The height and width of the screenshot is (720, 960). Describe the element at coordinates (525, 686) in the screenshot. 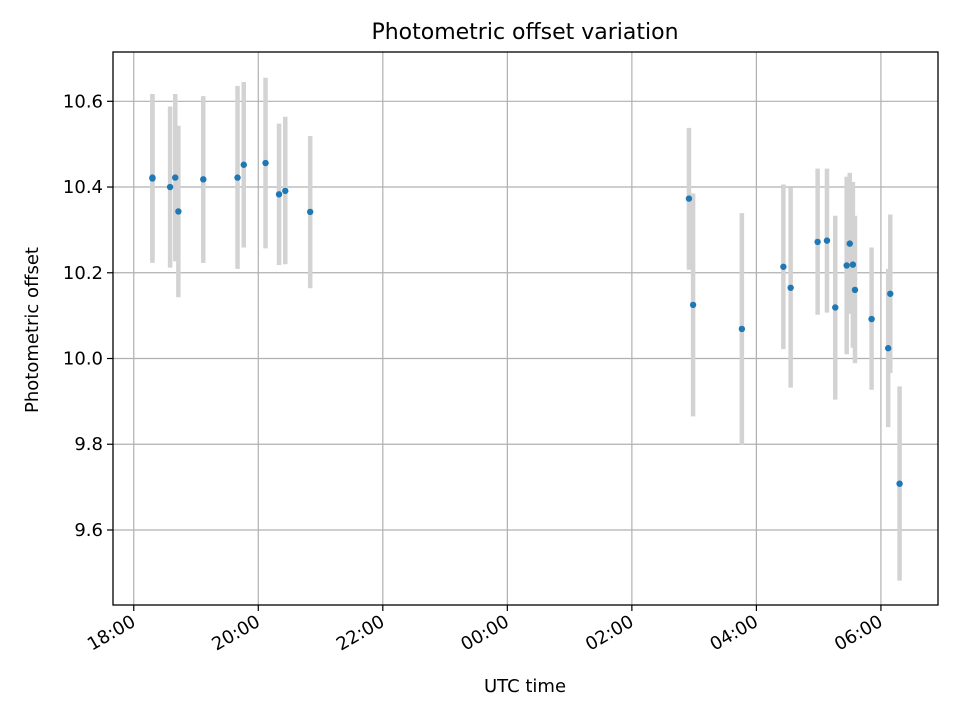

I see `x-axis-label: UTC time` at that location.